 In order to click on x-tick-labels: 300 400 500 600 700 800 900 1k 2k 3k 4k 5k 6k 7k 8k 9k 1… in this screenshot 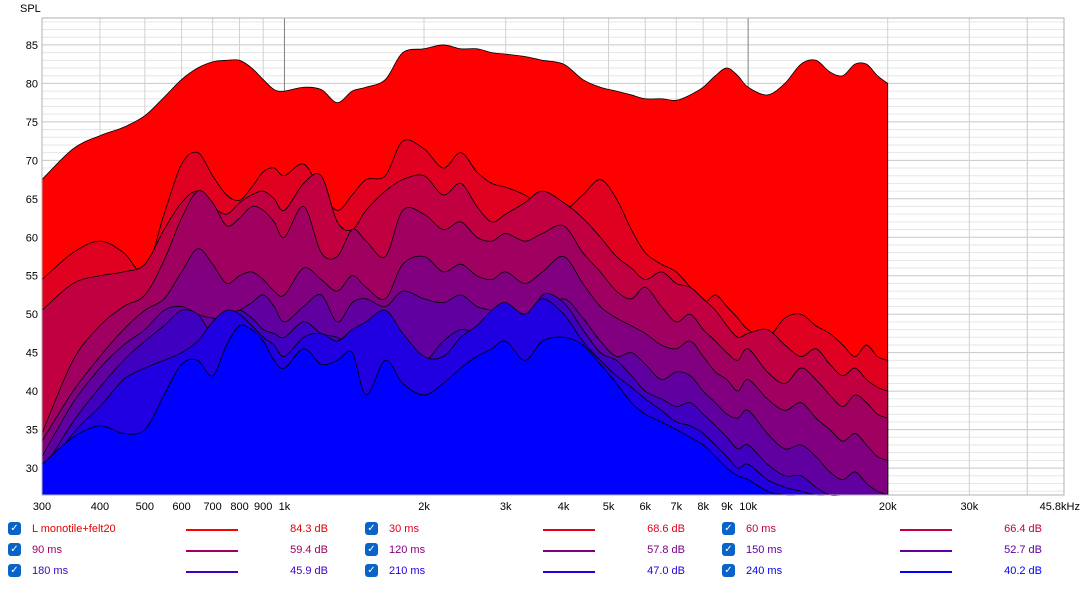, I will do `click(556, 505)`.